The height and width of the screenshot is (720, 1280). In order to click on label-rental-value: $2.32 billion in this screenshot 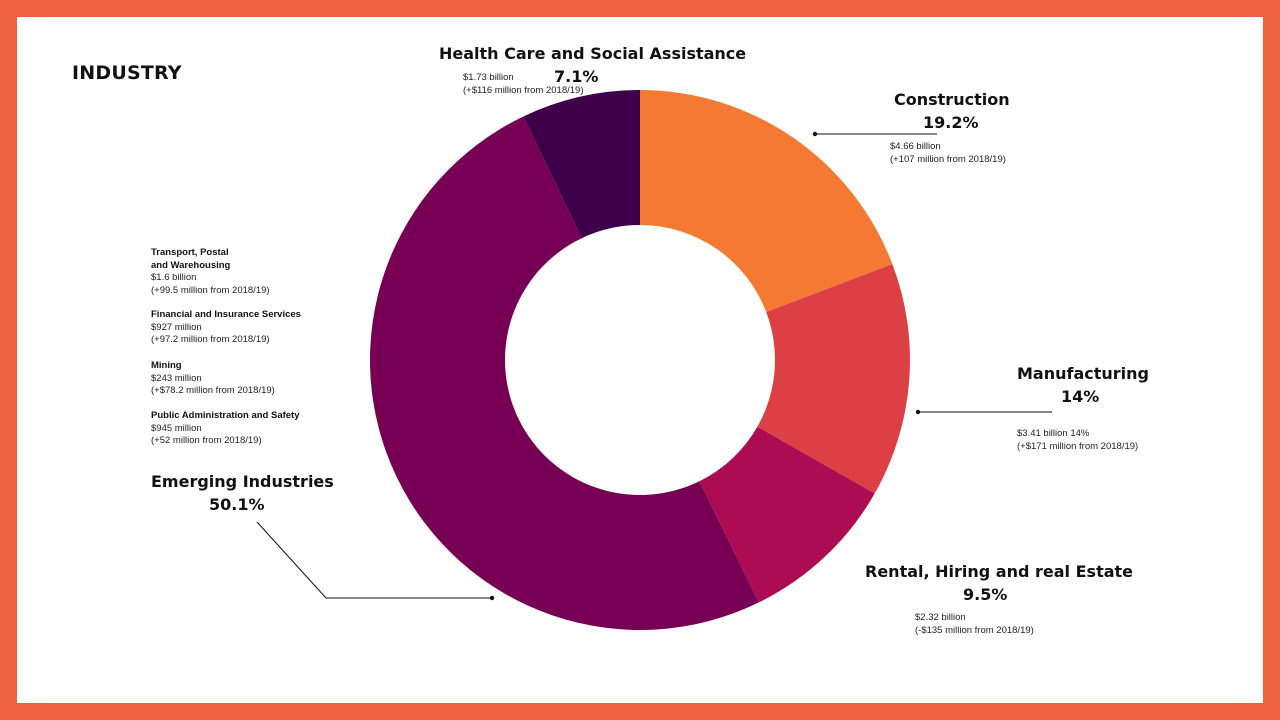, I will do `click(940, 617)`.